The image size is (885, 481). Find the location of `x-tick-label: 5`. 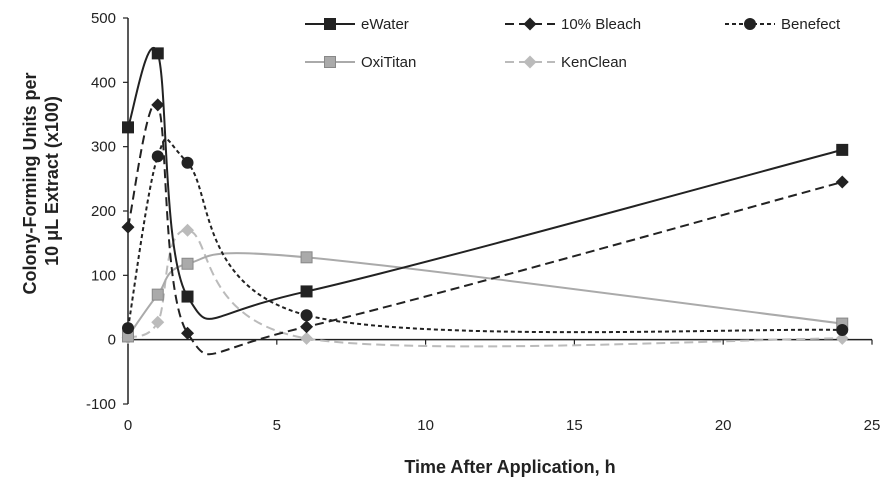

x-tick-label: 5 is located at coordinates (277, 425).